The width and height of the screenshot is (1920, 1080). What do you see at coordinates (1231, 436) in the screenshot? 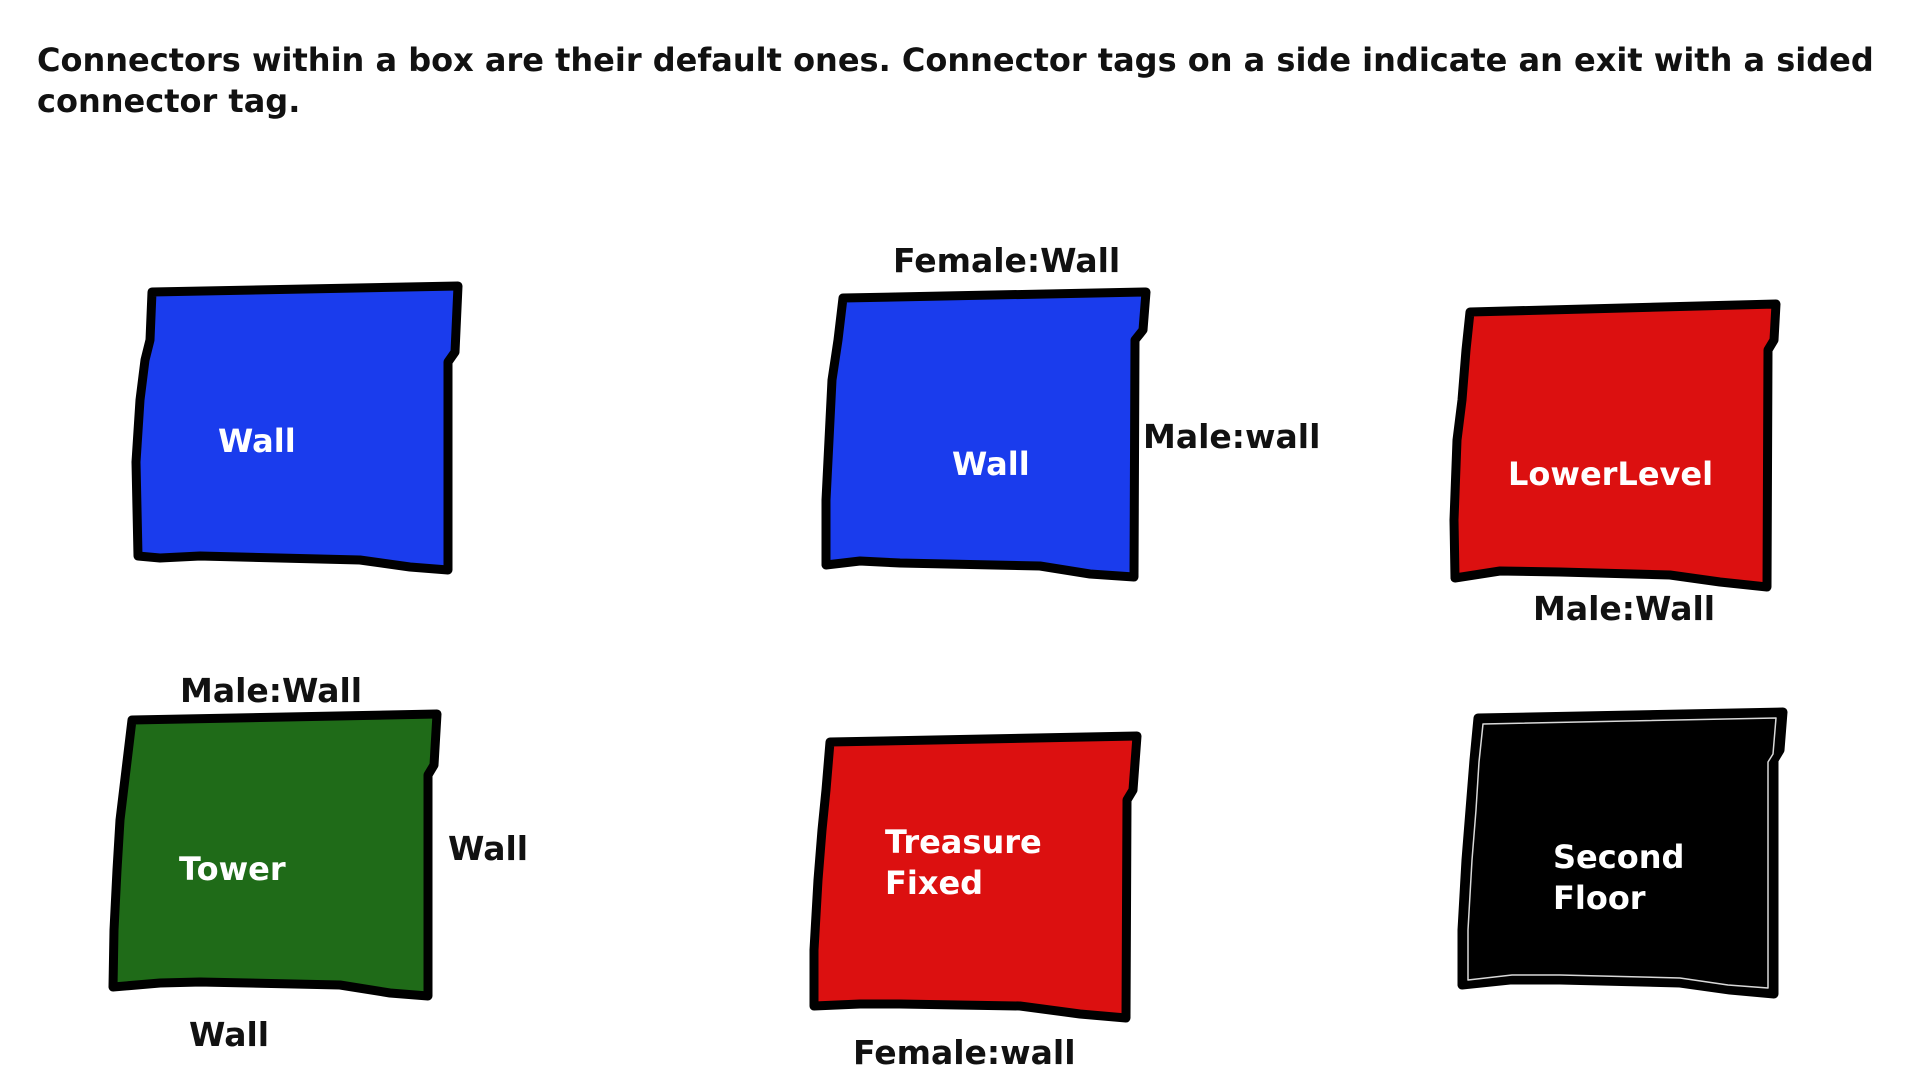
I see `connector-tag-right: Male:wall` at bounding box center [1231, 436].